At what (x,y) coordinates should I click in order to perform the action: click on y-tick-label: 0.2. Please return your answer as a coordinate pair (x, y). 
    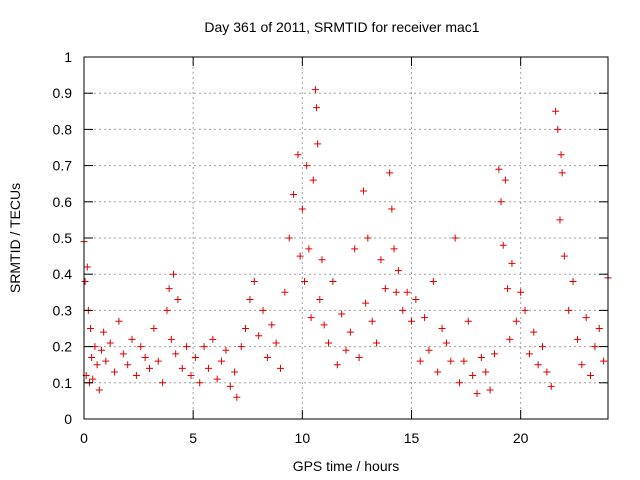
    Looking at the image, I should click on (63, 347).